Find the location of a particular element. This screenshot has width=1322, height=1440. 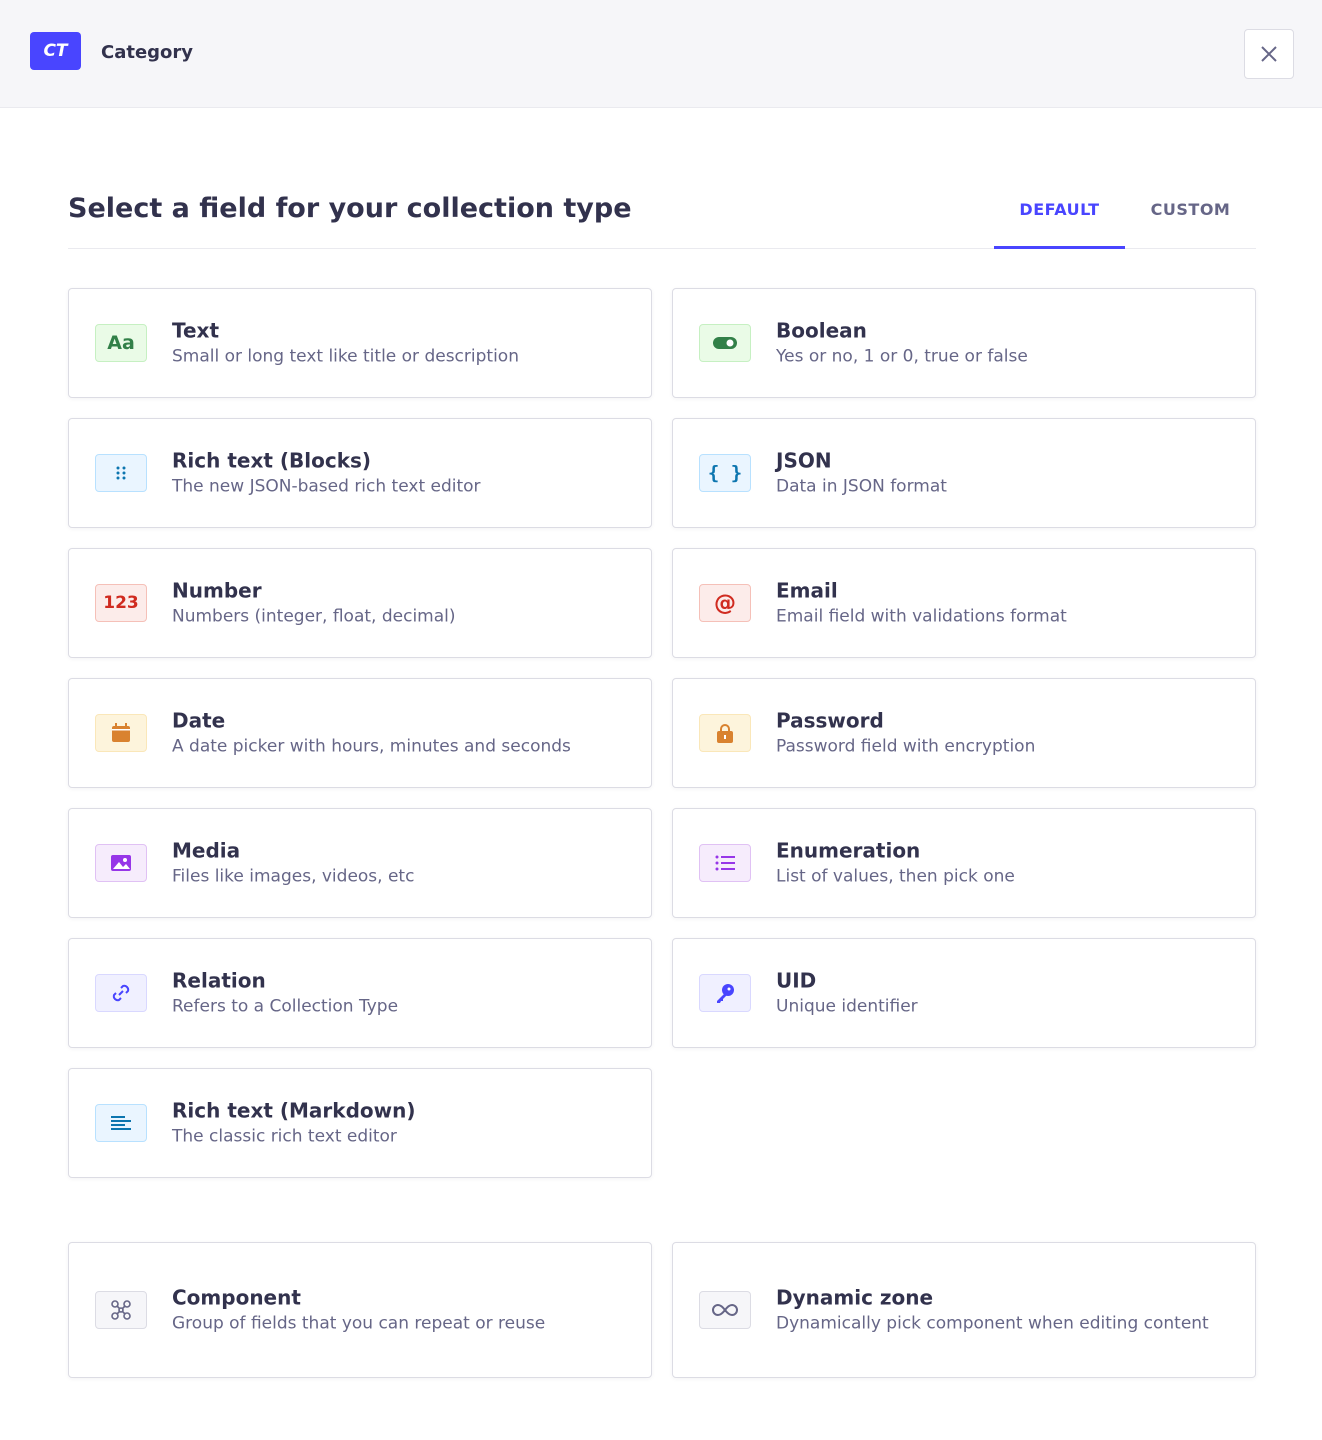

toggle-icon is located at coordinates (725, 343).